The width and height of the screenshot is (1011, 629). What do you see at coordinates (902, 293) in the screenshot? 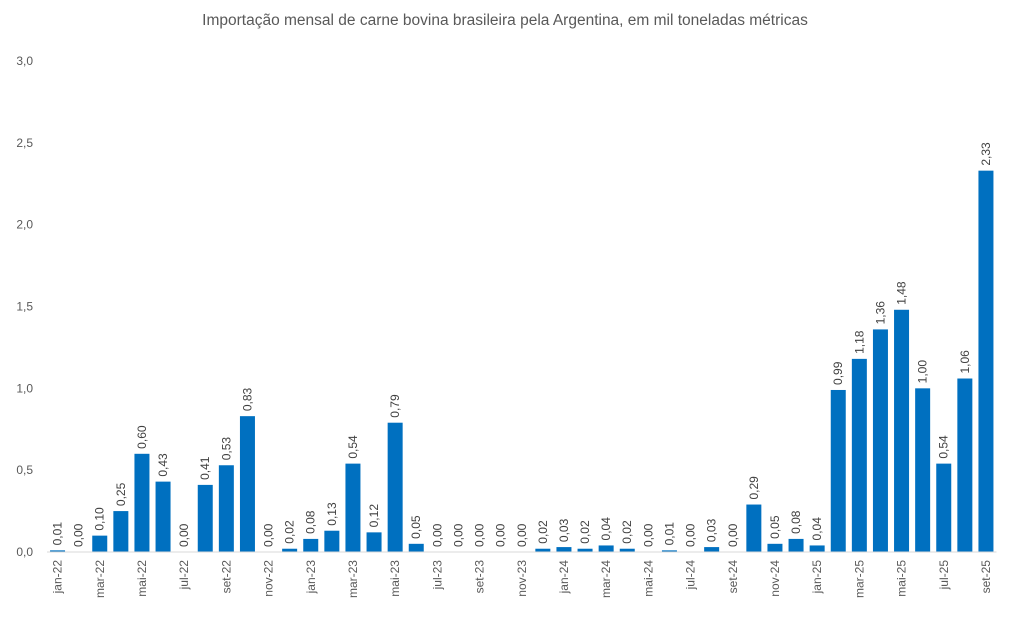
I see `data-label: 1,48` at bounding box center [902, 293].